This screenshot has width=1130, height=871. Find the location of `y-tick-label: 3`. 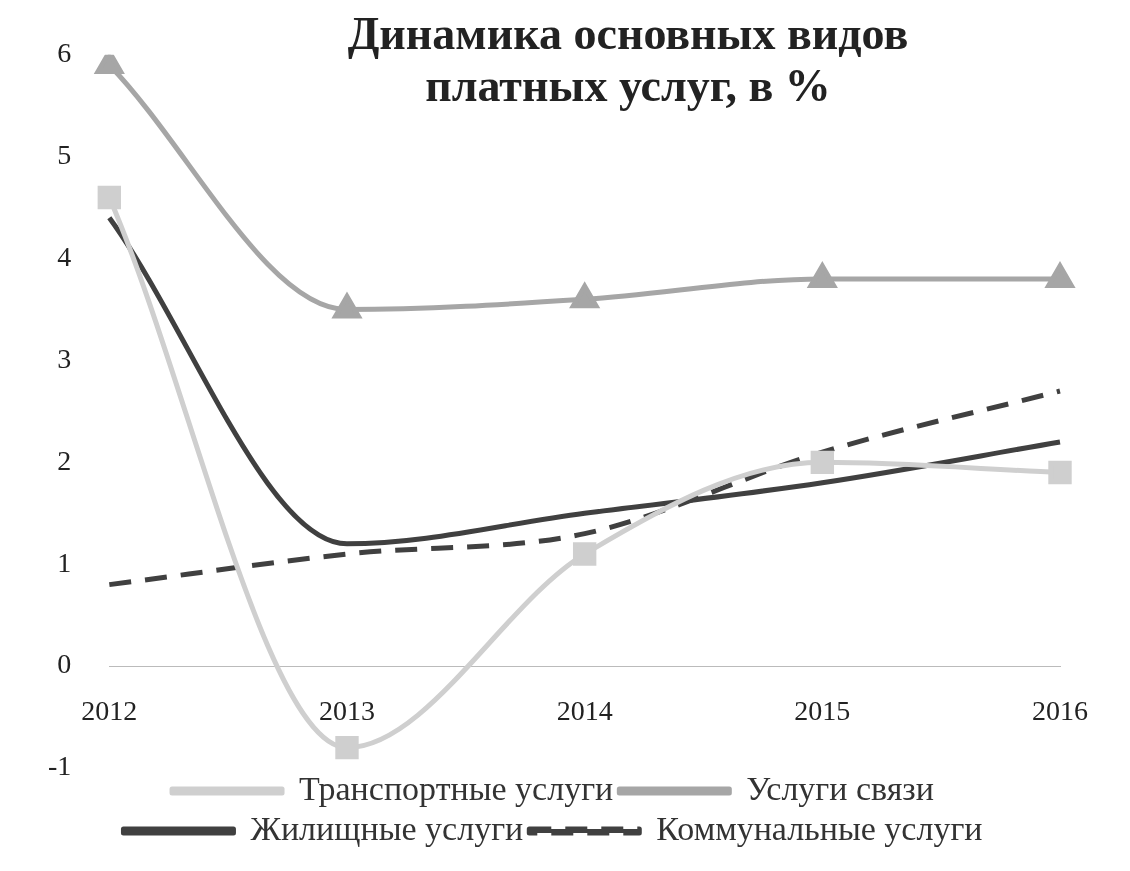

y-tick-label: 3 is located at coordinates (64, 358).